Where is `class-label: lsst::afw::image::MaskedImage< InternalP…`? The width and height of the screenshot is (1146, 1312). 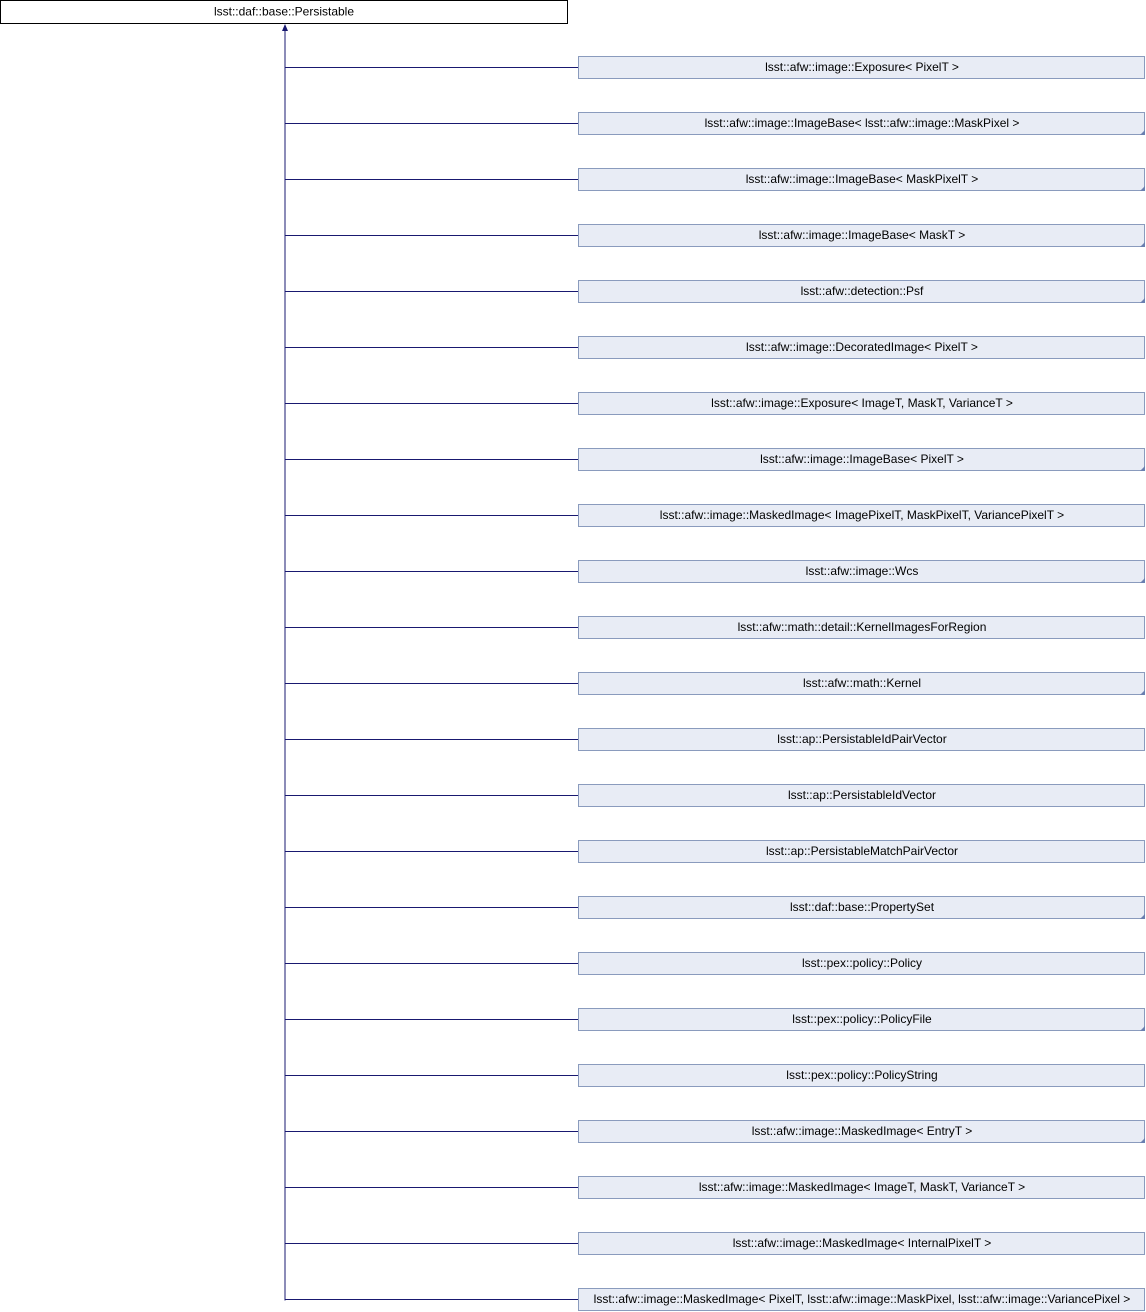 class-label: lsst::afw::image::MaskedImage< InternalP… is located at coordinates (862, 1243).